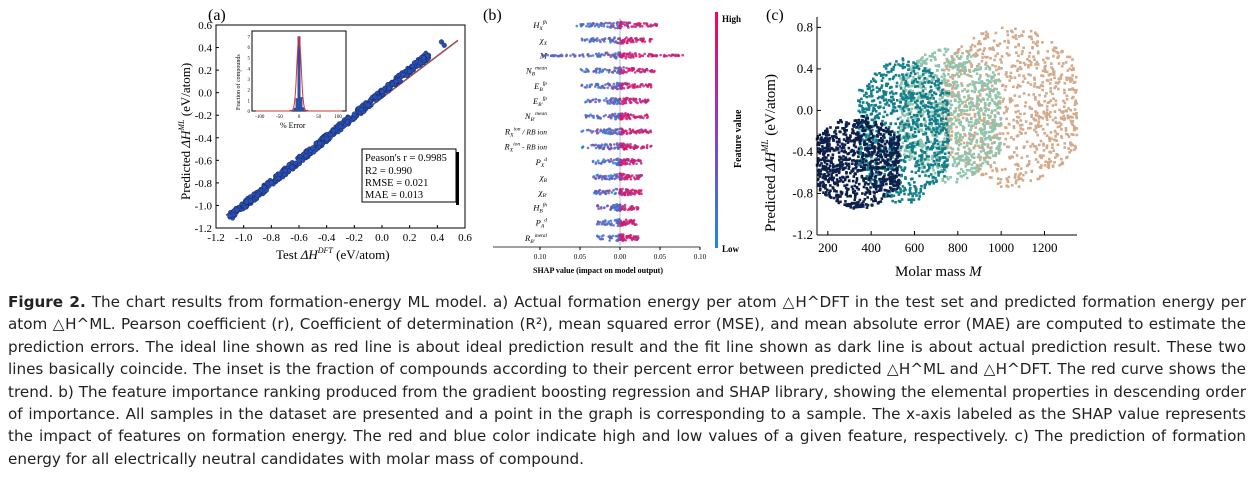 The width and height of the screenshot is (1254, 486). Describe the element at coordinates (396, 183) in the screenshot. I see `panel-a-stat-rmse: RMSE = 0.021` at that location.